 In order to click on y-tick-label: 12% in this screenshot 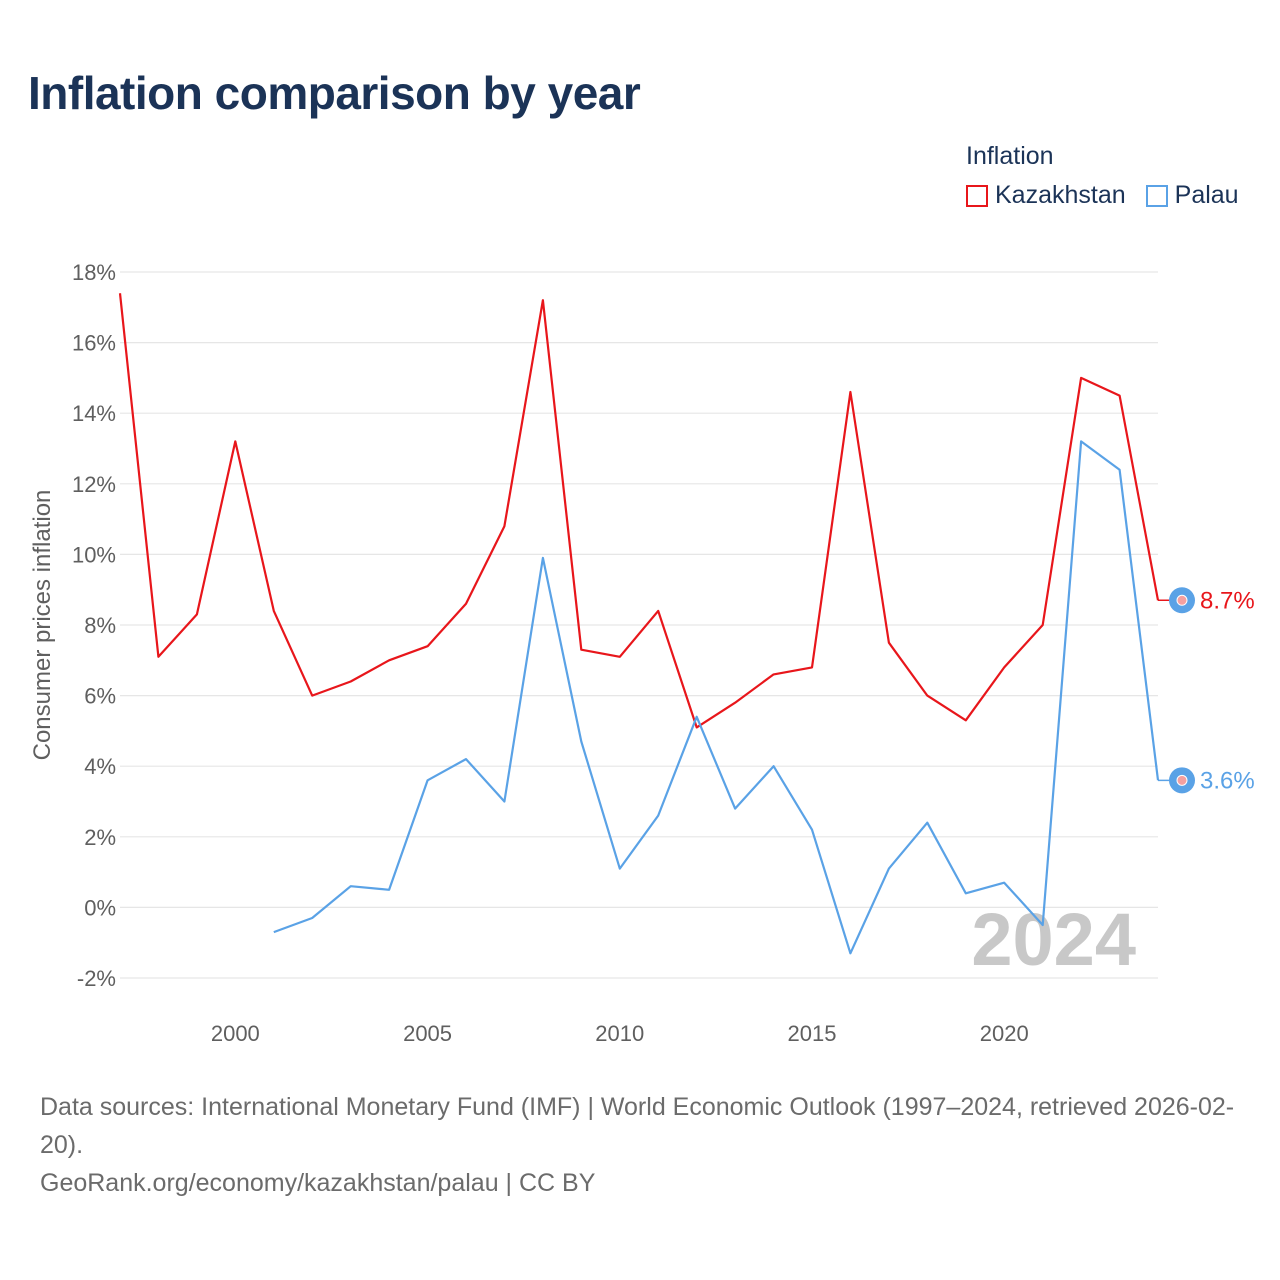, I will do `click(94, 484)`.